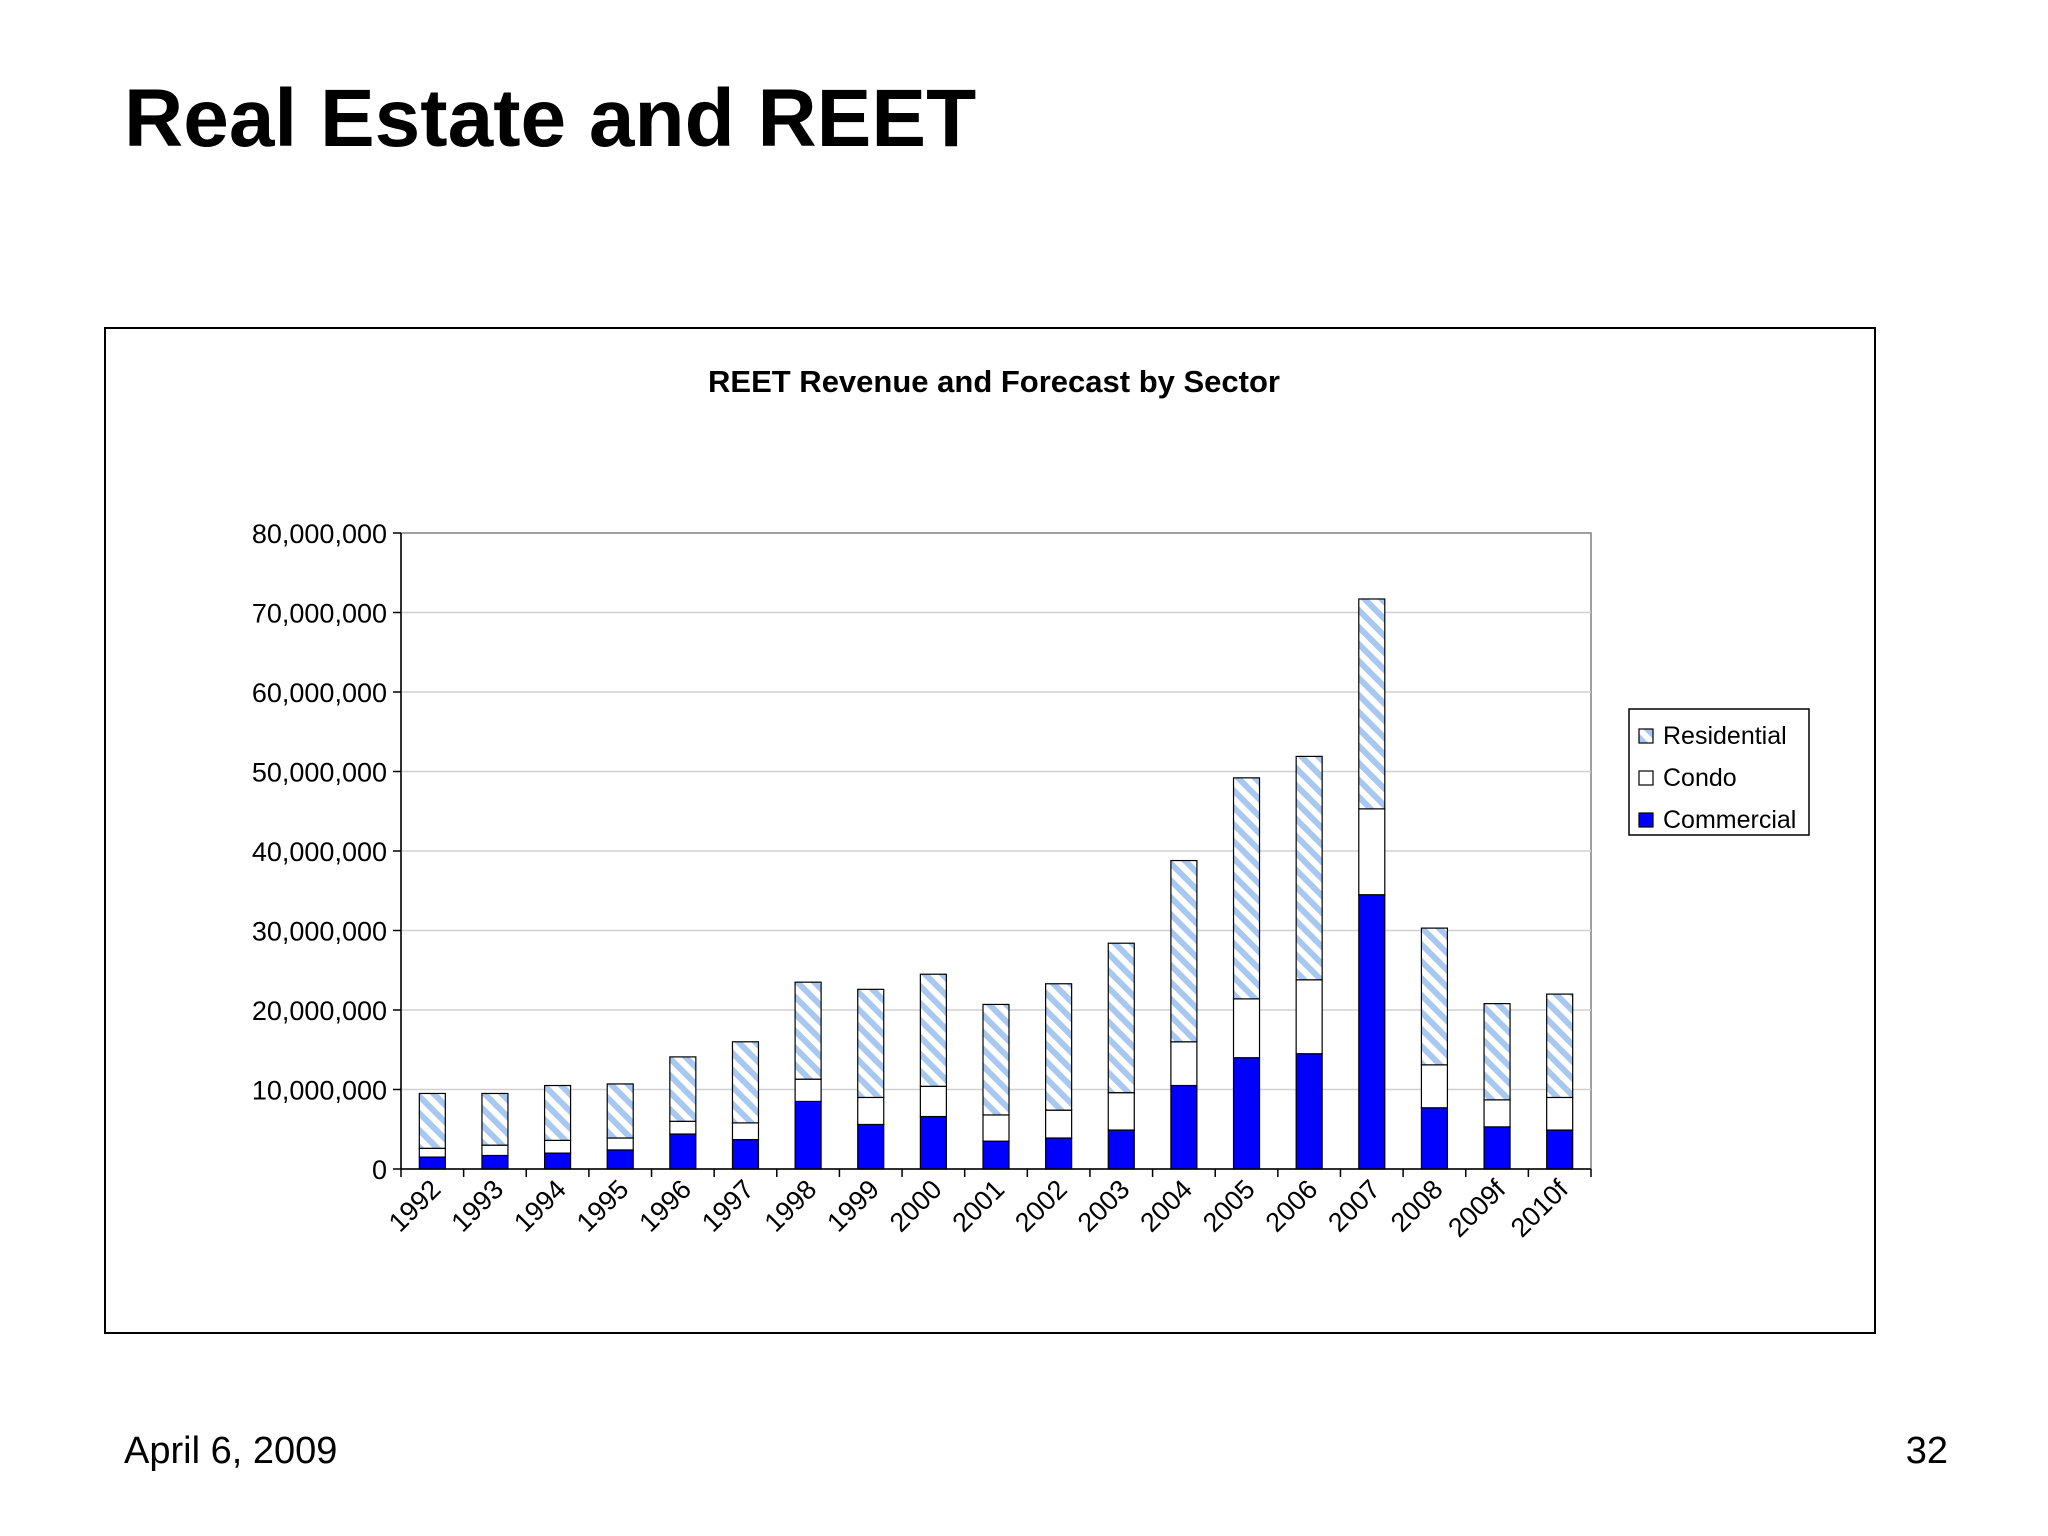  Describe the element at coordinates (1372, 852) in the screenshot. I see `bar-condo-2007` at that location.